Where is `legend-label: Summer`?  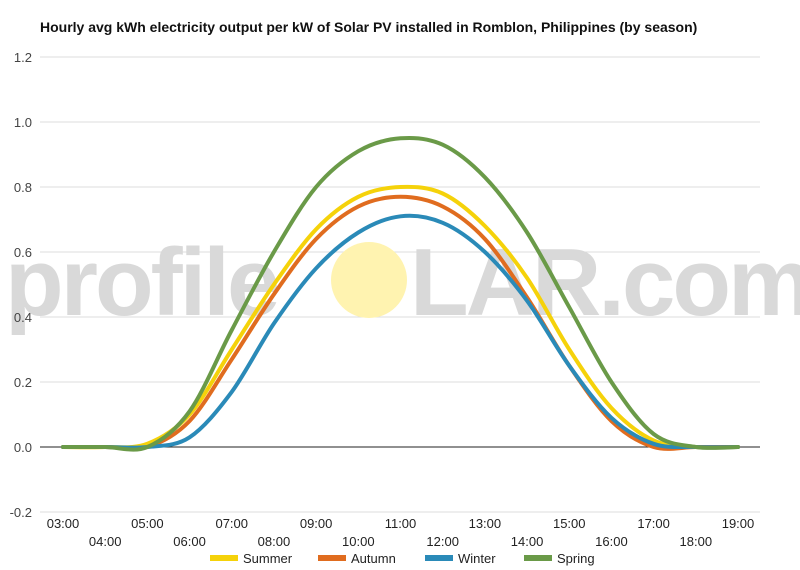
legend-label: Summer is located at coordinates (268, 558).